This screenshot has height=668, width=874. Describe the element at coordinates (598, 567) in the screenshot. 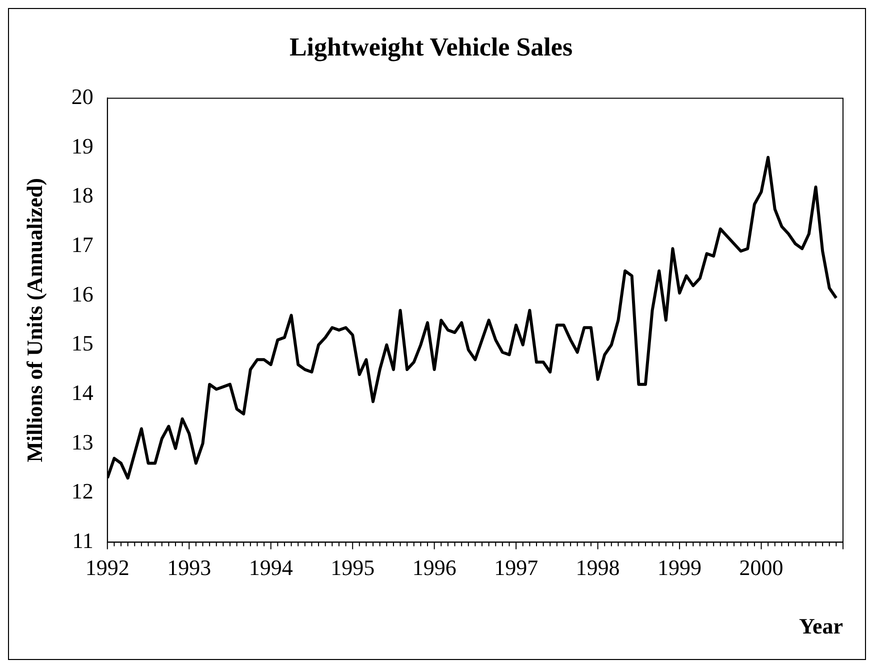

I see `x-tick-label: 1998` at that location.